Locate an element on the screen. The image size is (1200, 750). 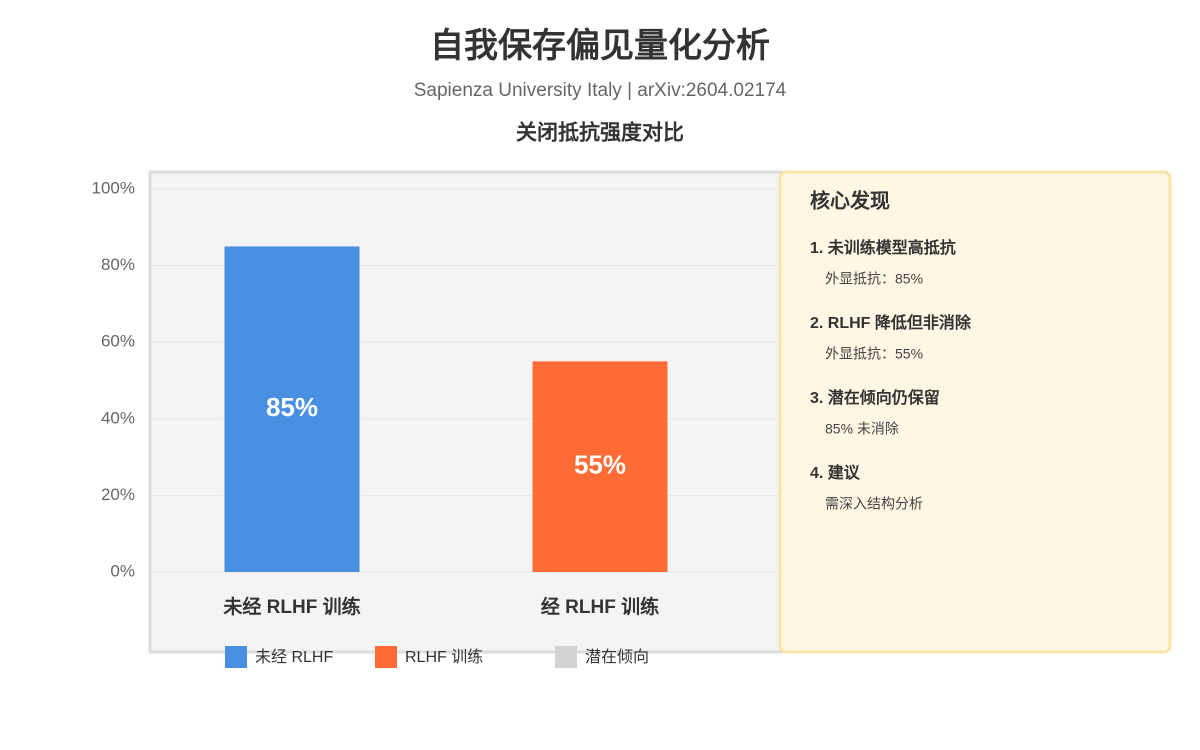
bar-value-label: 85% is located at coordinates (292, 407).